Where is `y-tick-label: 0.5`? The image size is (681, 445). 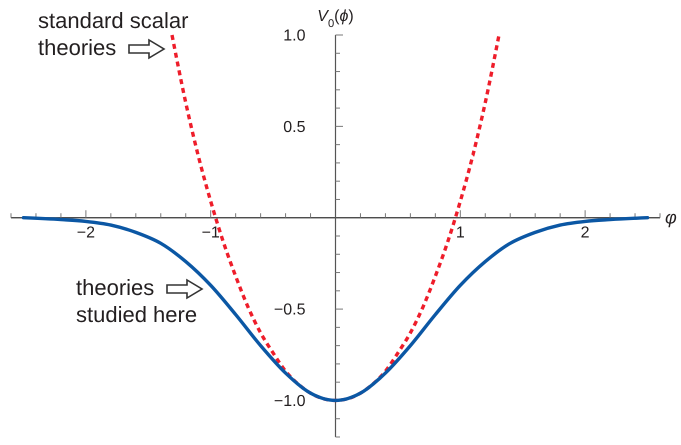
y-tick-label: 0.5 is located at coordinates (294, 127).